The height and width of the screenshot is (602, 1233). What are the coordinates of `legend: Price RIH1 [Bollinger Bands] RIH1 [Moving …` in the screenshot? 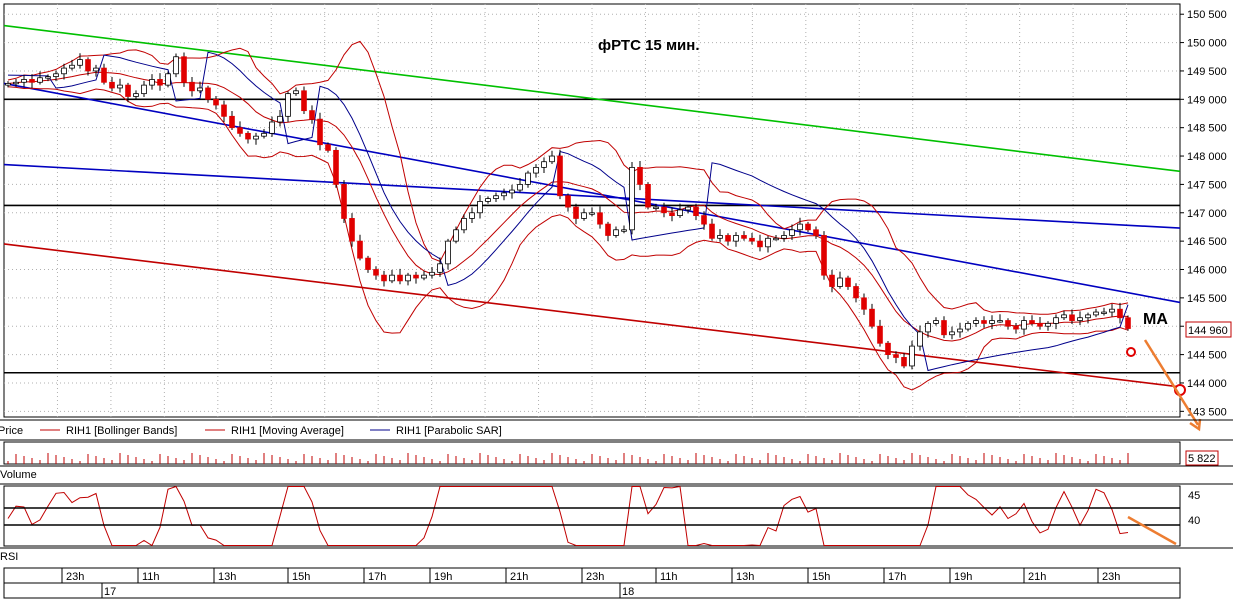 It's located at (251, 431).